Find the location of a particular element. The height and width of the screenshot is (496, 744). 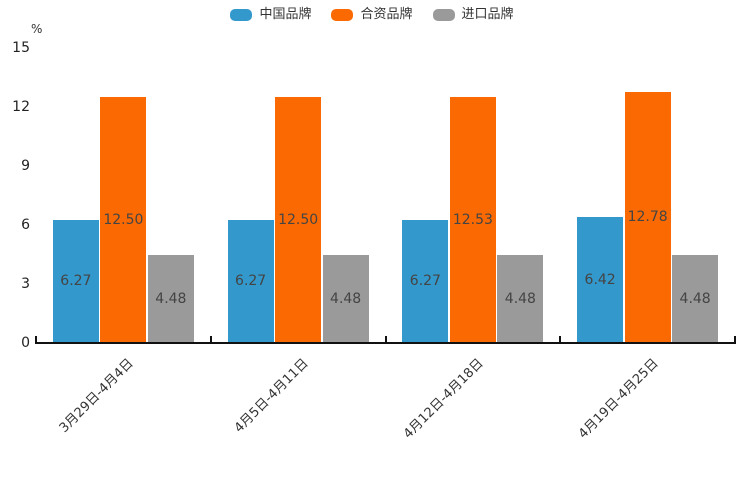

y-axis-tick-label: 3 is located at coordinates (25, 284).